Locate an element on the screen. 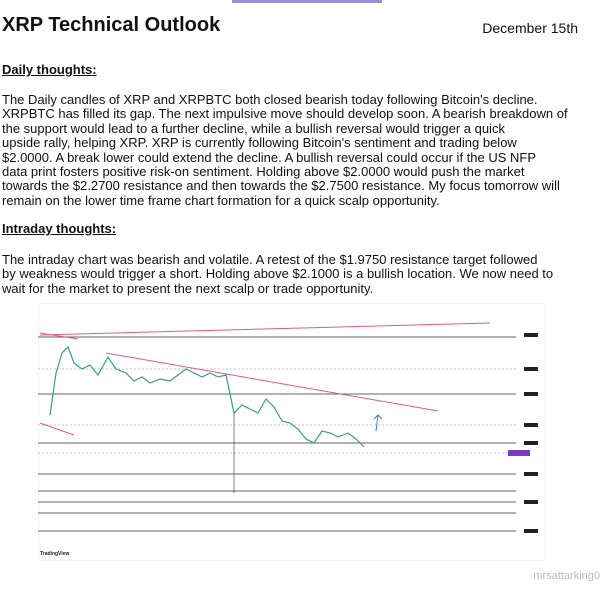  top-bar is located at coordinates (307, 1).